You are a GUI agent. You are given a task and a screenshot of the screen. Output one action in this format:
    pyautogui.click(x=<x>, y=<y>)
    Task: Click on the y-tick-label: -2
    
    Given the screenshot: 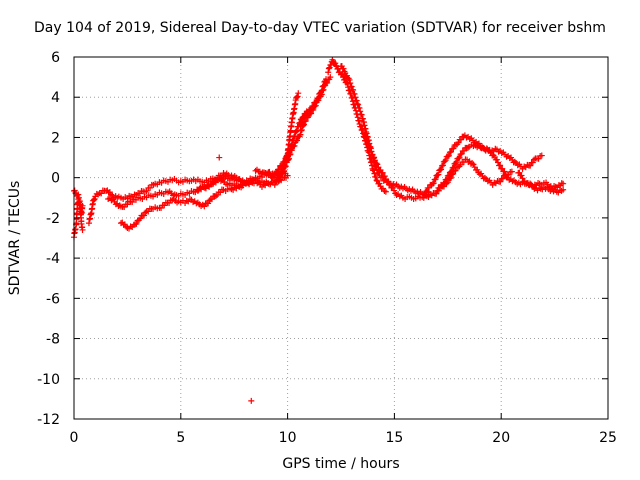 What is the action you would take?
    pyautogui.click(x=53, y=219)
    